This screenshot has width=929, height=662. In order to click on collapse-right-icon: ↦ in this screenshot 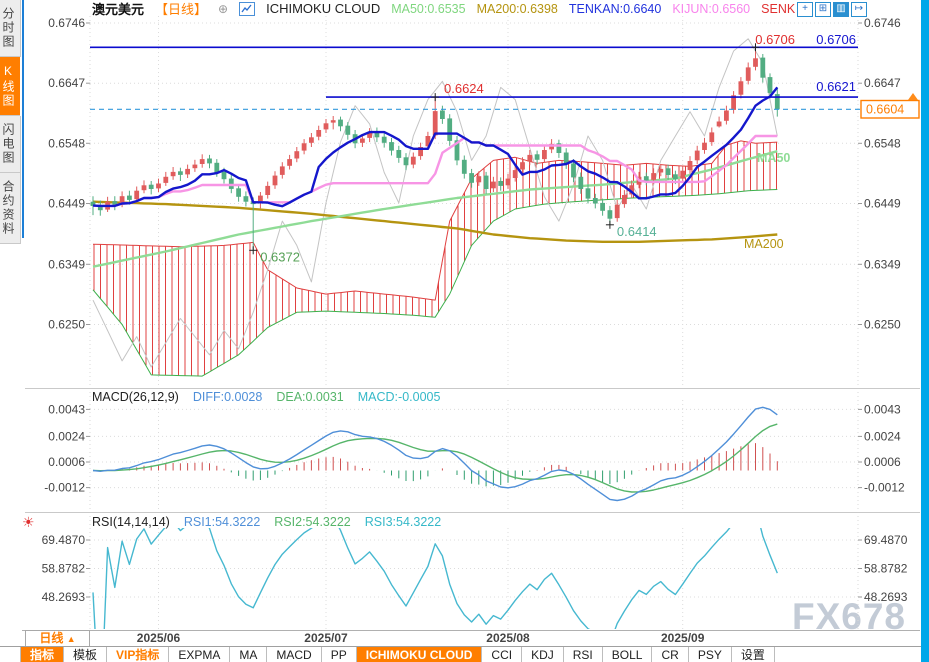, I will do `click(859, 9)`.